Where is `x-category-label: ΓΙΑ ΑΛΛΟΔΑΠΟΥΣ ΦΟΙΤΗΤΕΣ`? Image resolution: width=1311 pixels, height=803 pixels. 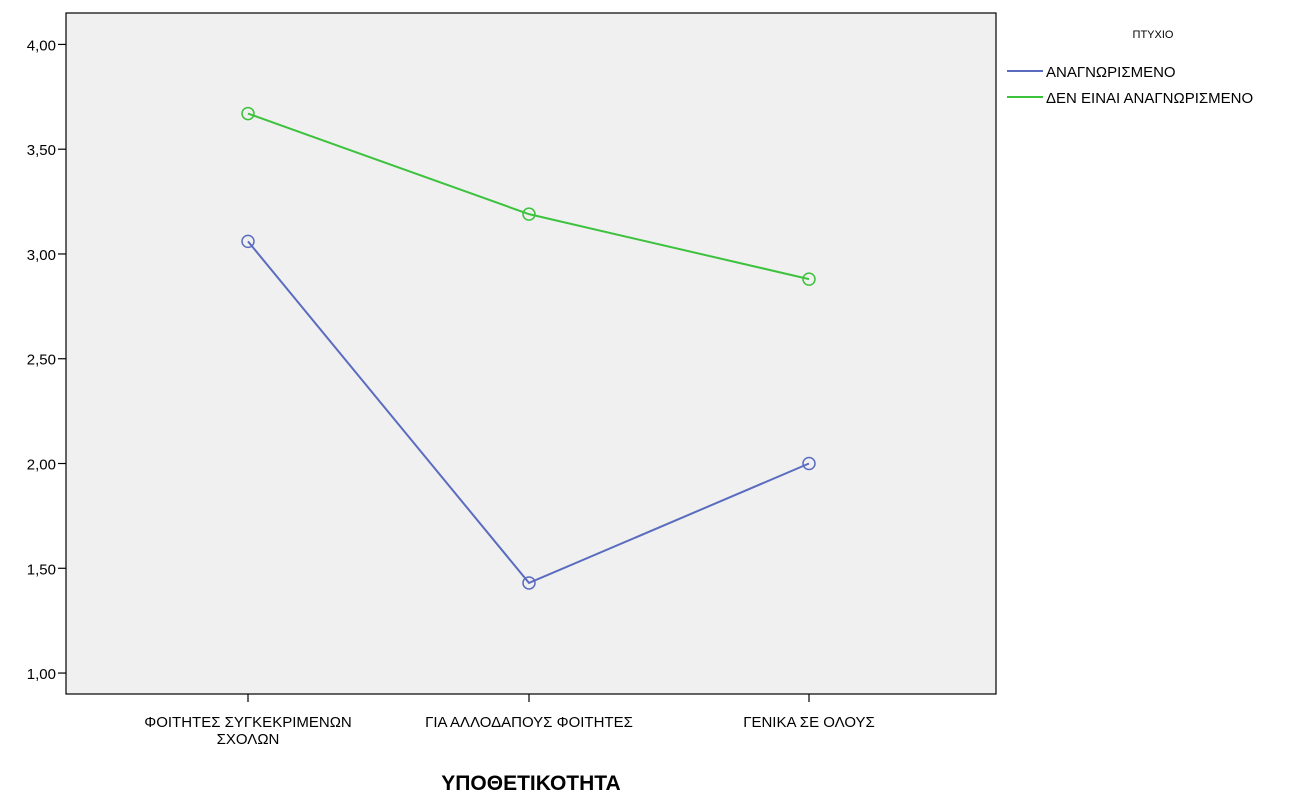 x-category-label: ΓΙΑ ΑΛΛΟΔΑΠΟΥΣ ΦΟΙΤΗΤΕΣ is located at coordinates (529, 722).